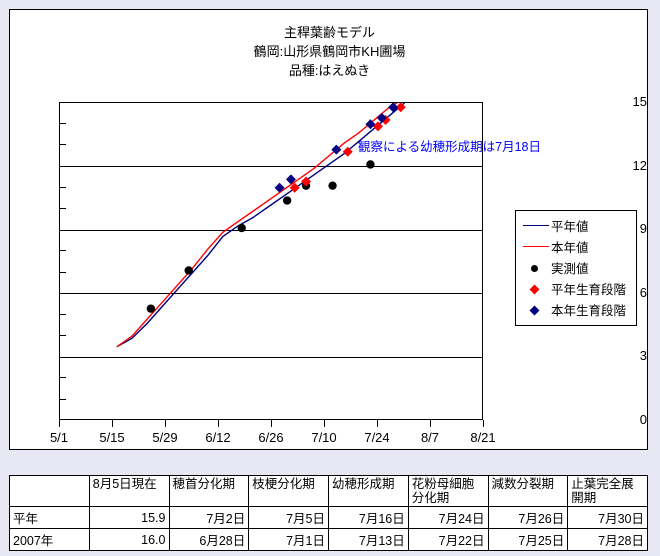 The width and height of the screenshot is (660, 556). I want to click on table-header-stage-2: 枝梗分化期, so click(288, 491).